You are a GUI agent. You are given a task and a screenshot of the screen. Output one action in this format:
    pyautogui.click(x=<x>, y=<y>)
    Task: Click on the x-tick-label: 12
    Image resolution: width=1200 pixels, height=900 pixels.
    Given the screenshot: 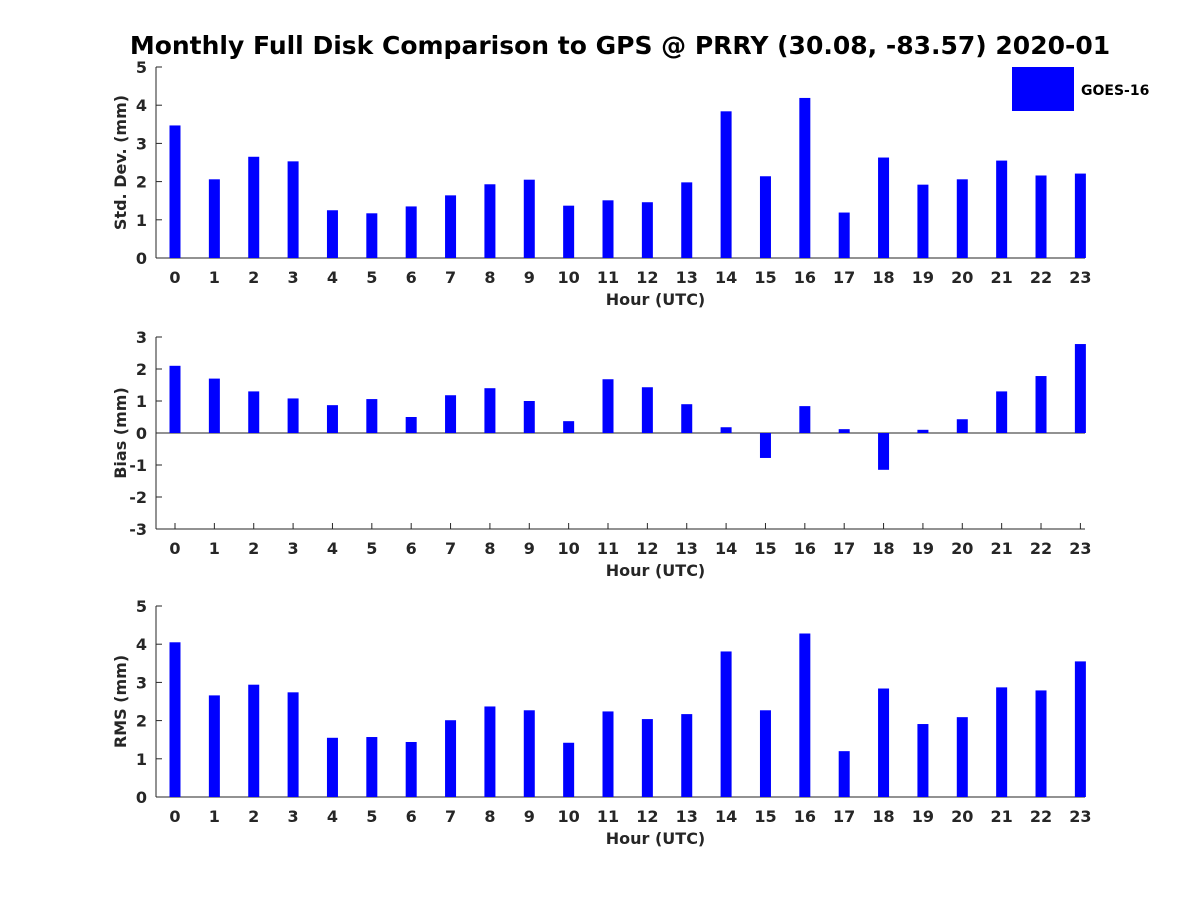 What is the action you would take?
    pyautogui.click(x=647, y=816)
    